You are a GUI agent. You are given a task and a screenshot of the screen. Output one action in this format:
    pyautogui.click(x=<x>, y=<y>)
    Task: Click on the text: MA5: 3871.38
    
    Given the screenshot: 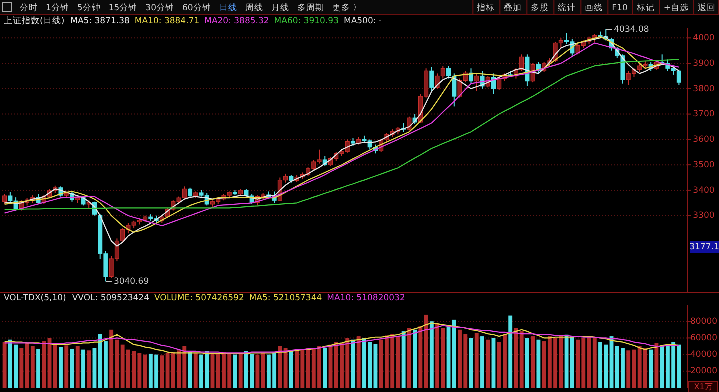 What is the action you would take?
    pyautogui.click(x=100, y=21)
    